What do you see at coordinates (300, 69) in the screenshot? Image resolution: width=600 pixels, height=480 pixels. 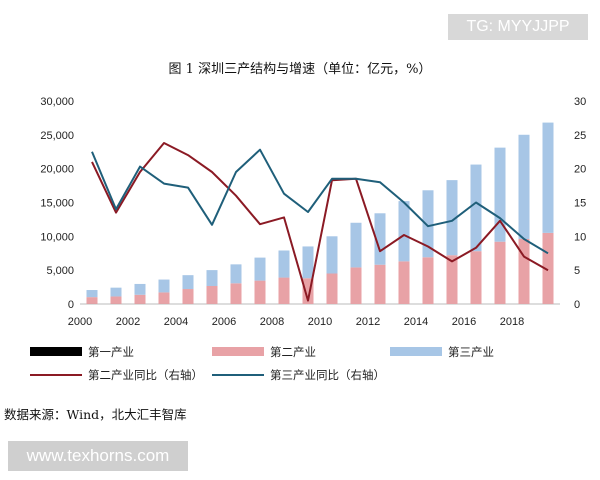 I see `chart-title: 图 1 深圳三产结构与增速（单位：亿元，%）` at bounding box center [300, 69].